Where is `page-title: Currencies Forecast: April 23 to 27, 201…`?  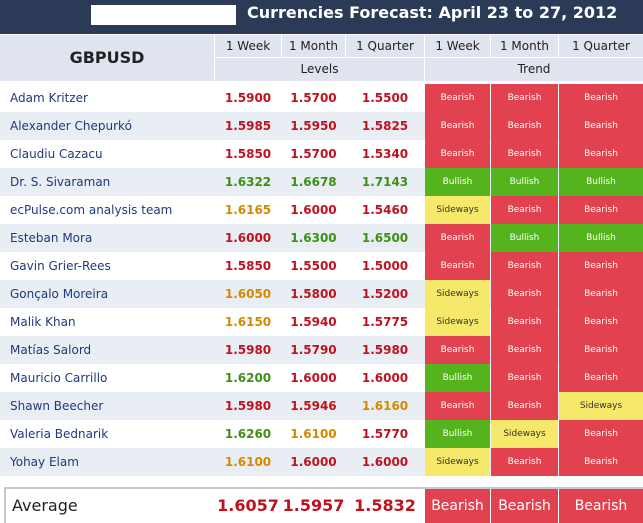
page-title: Currencies Forecast: April 23 to 27, 201… is located at coordinates (432, 12).